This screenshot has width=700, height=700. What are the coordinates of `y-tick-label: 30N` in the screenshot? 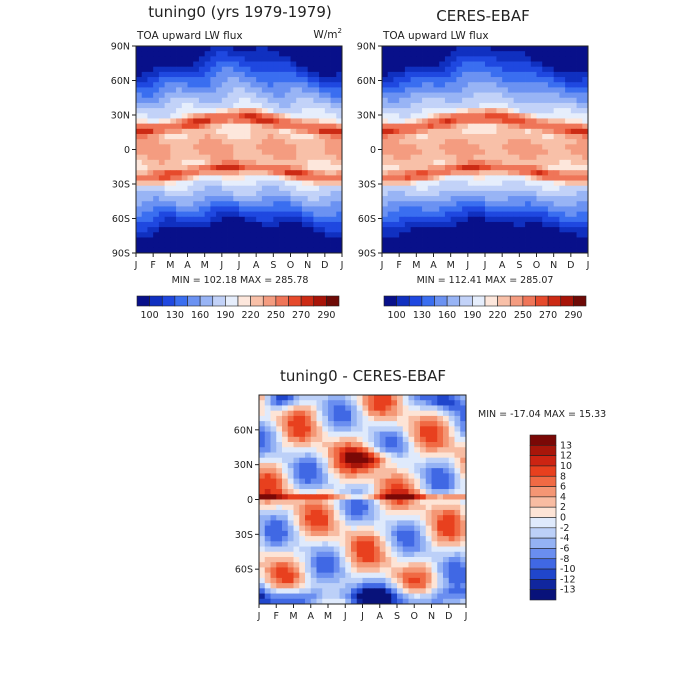 It's located at (243, 465).